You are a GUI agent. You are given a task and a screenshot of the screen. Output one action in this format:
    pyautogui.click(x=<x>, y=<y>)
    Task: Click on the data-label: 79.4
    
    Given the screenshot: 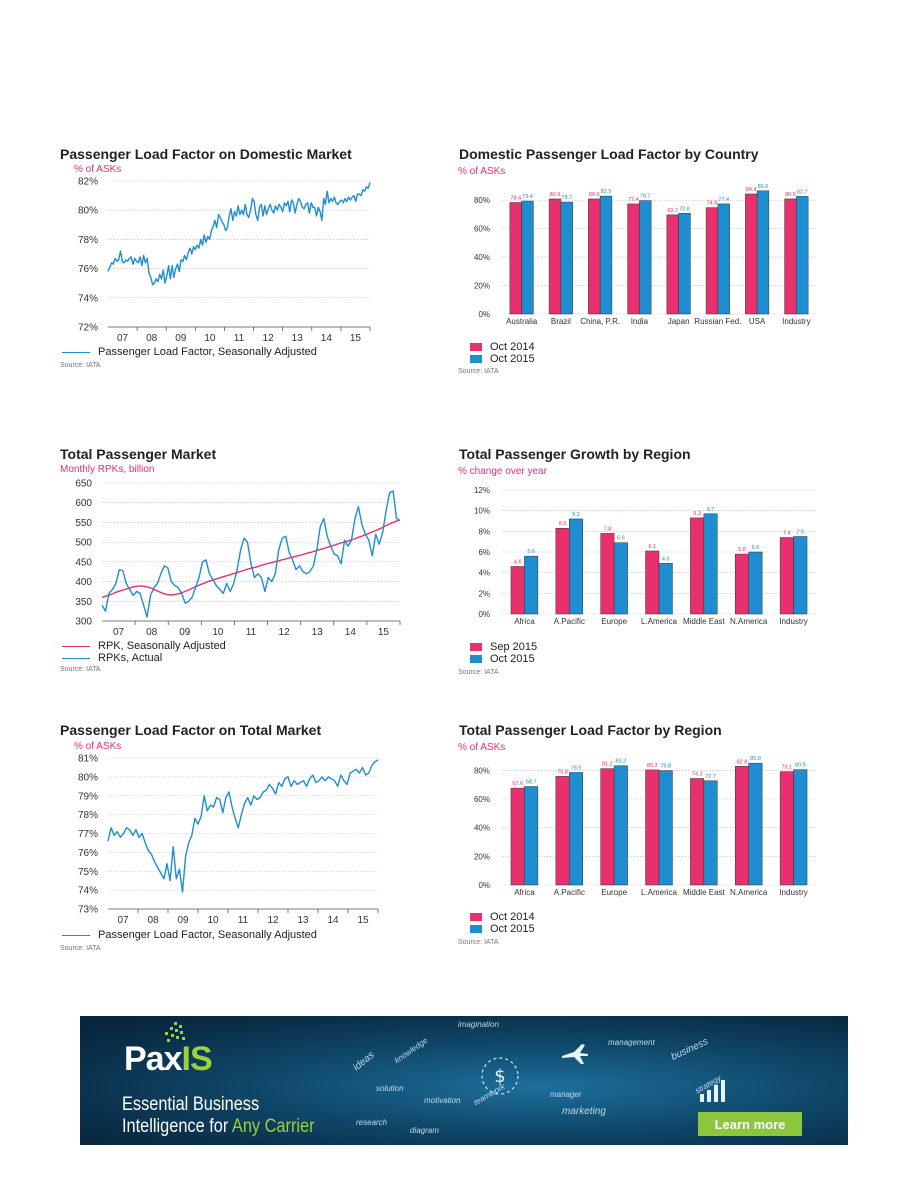 What is the action you would take?
    pyautogui.click(x=527, y=197)
    